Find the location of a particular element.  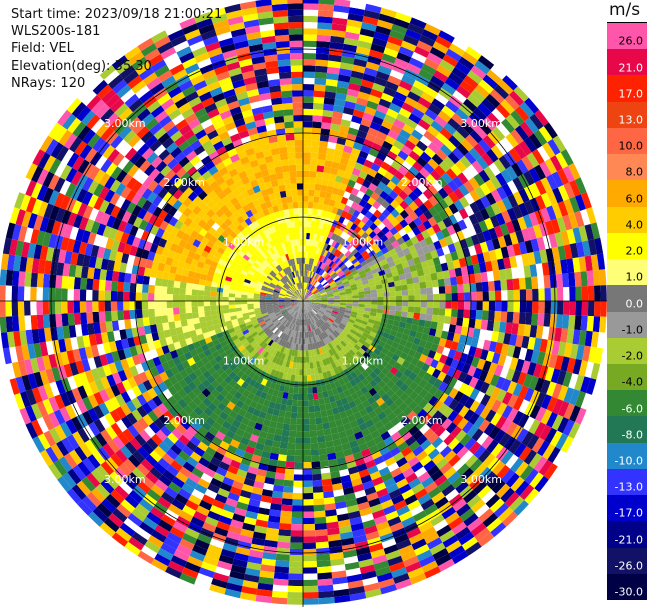

colorbar-tick-label: -4.0 is located at coordinates (632, 382).